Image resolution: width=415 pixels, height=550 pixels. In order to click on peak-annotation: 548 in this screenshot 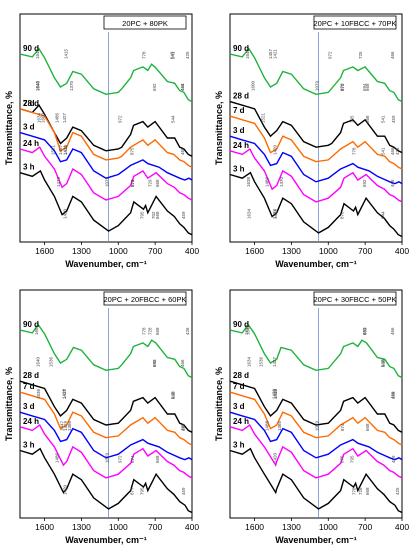, I will do `click(382, 363)`.